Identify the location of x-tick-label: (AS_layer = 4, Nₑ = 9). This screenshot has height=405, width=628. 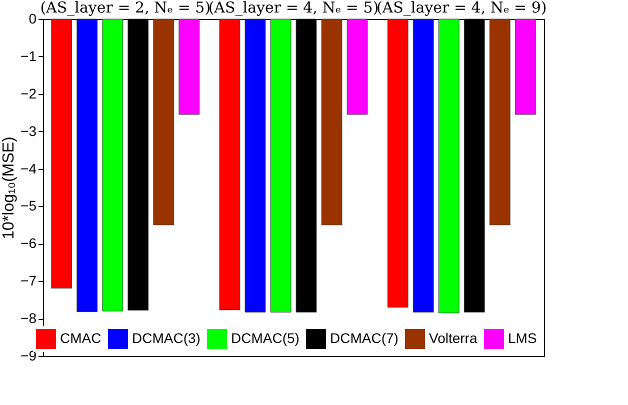
(461, 8).